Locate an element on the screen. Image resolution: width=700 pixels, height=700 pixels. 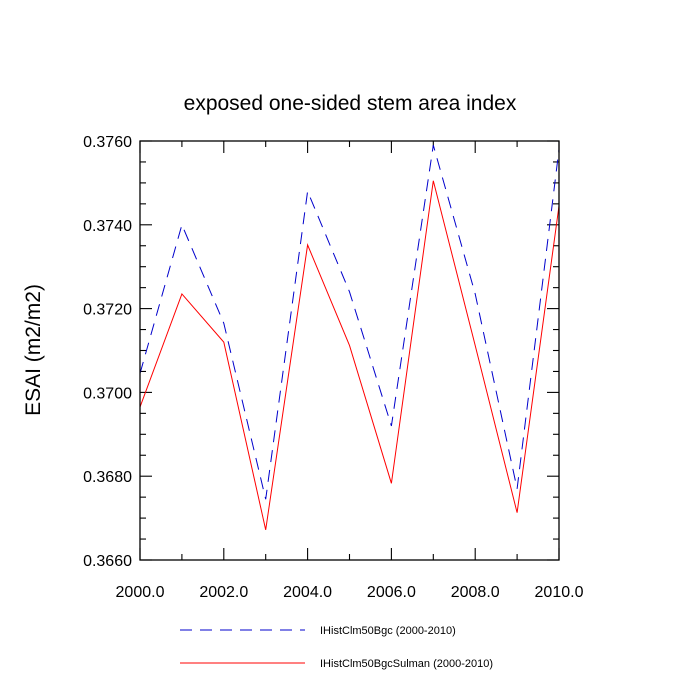
legend-label-1: IHistClm50Bgc (2000-2010) is located at coordinates (388, 631).